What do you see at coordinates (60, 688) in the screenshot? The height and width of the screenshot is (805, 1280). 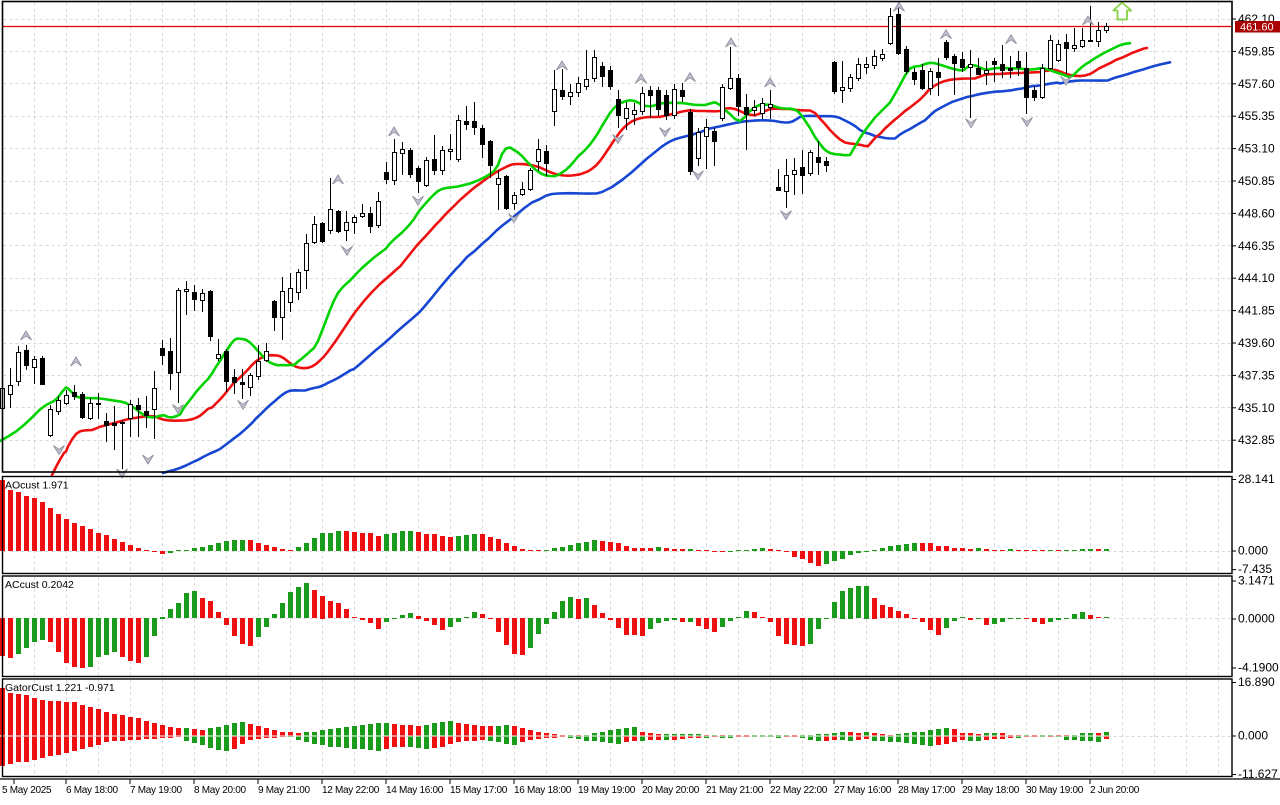 I see `svg-text: GatorCust 1.221 -0.971` at bounding box center [60, 688].